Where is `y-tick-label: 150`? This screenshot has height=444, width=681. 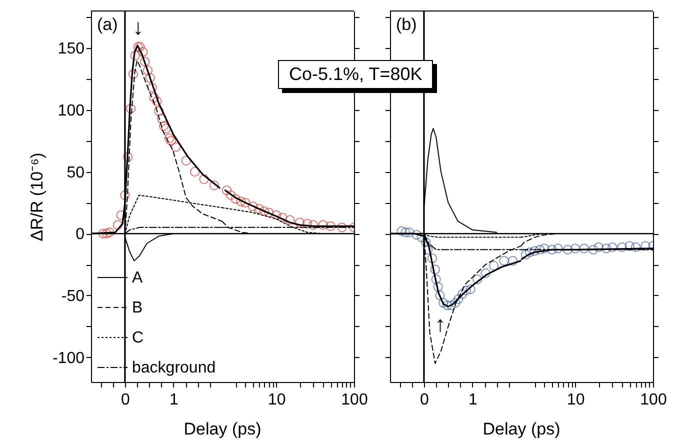 y-tick-label: 150 is located at coordinates (71, 49).